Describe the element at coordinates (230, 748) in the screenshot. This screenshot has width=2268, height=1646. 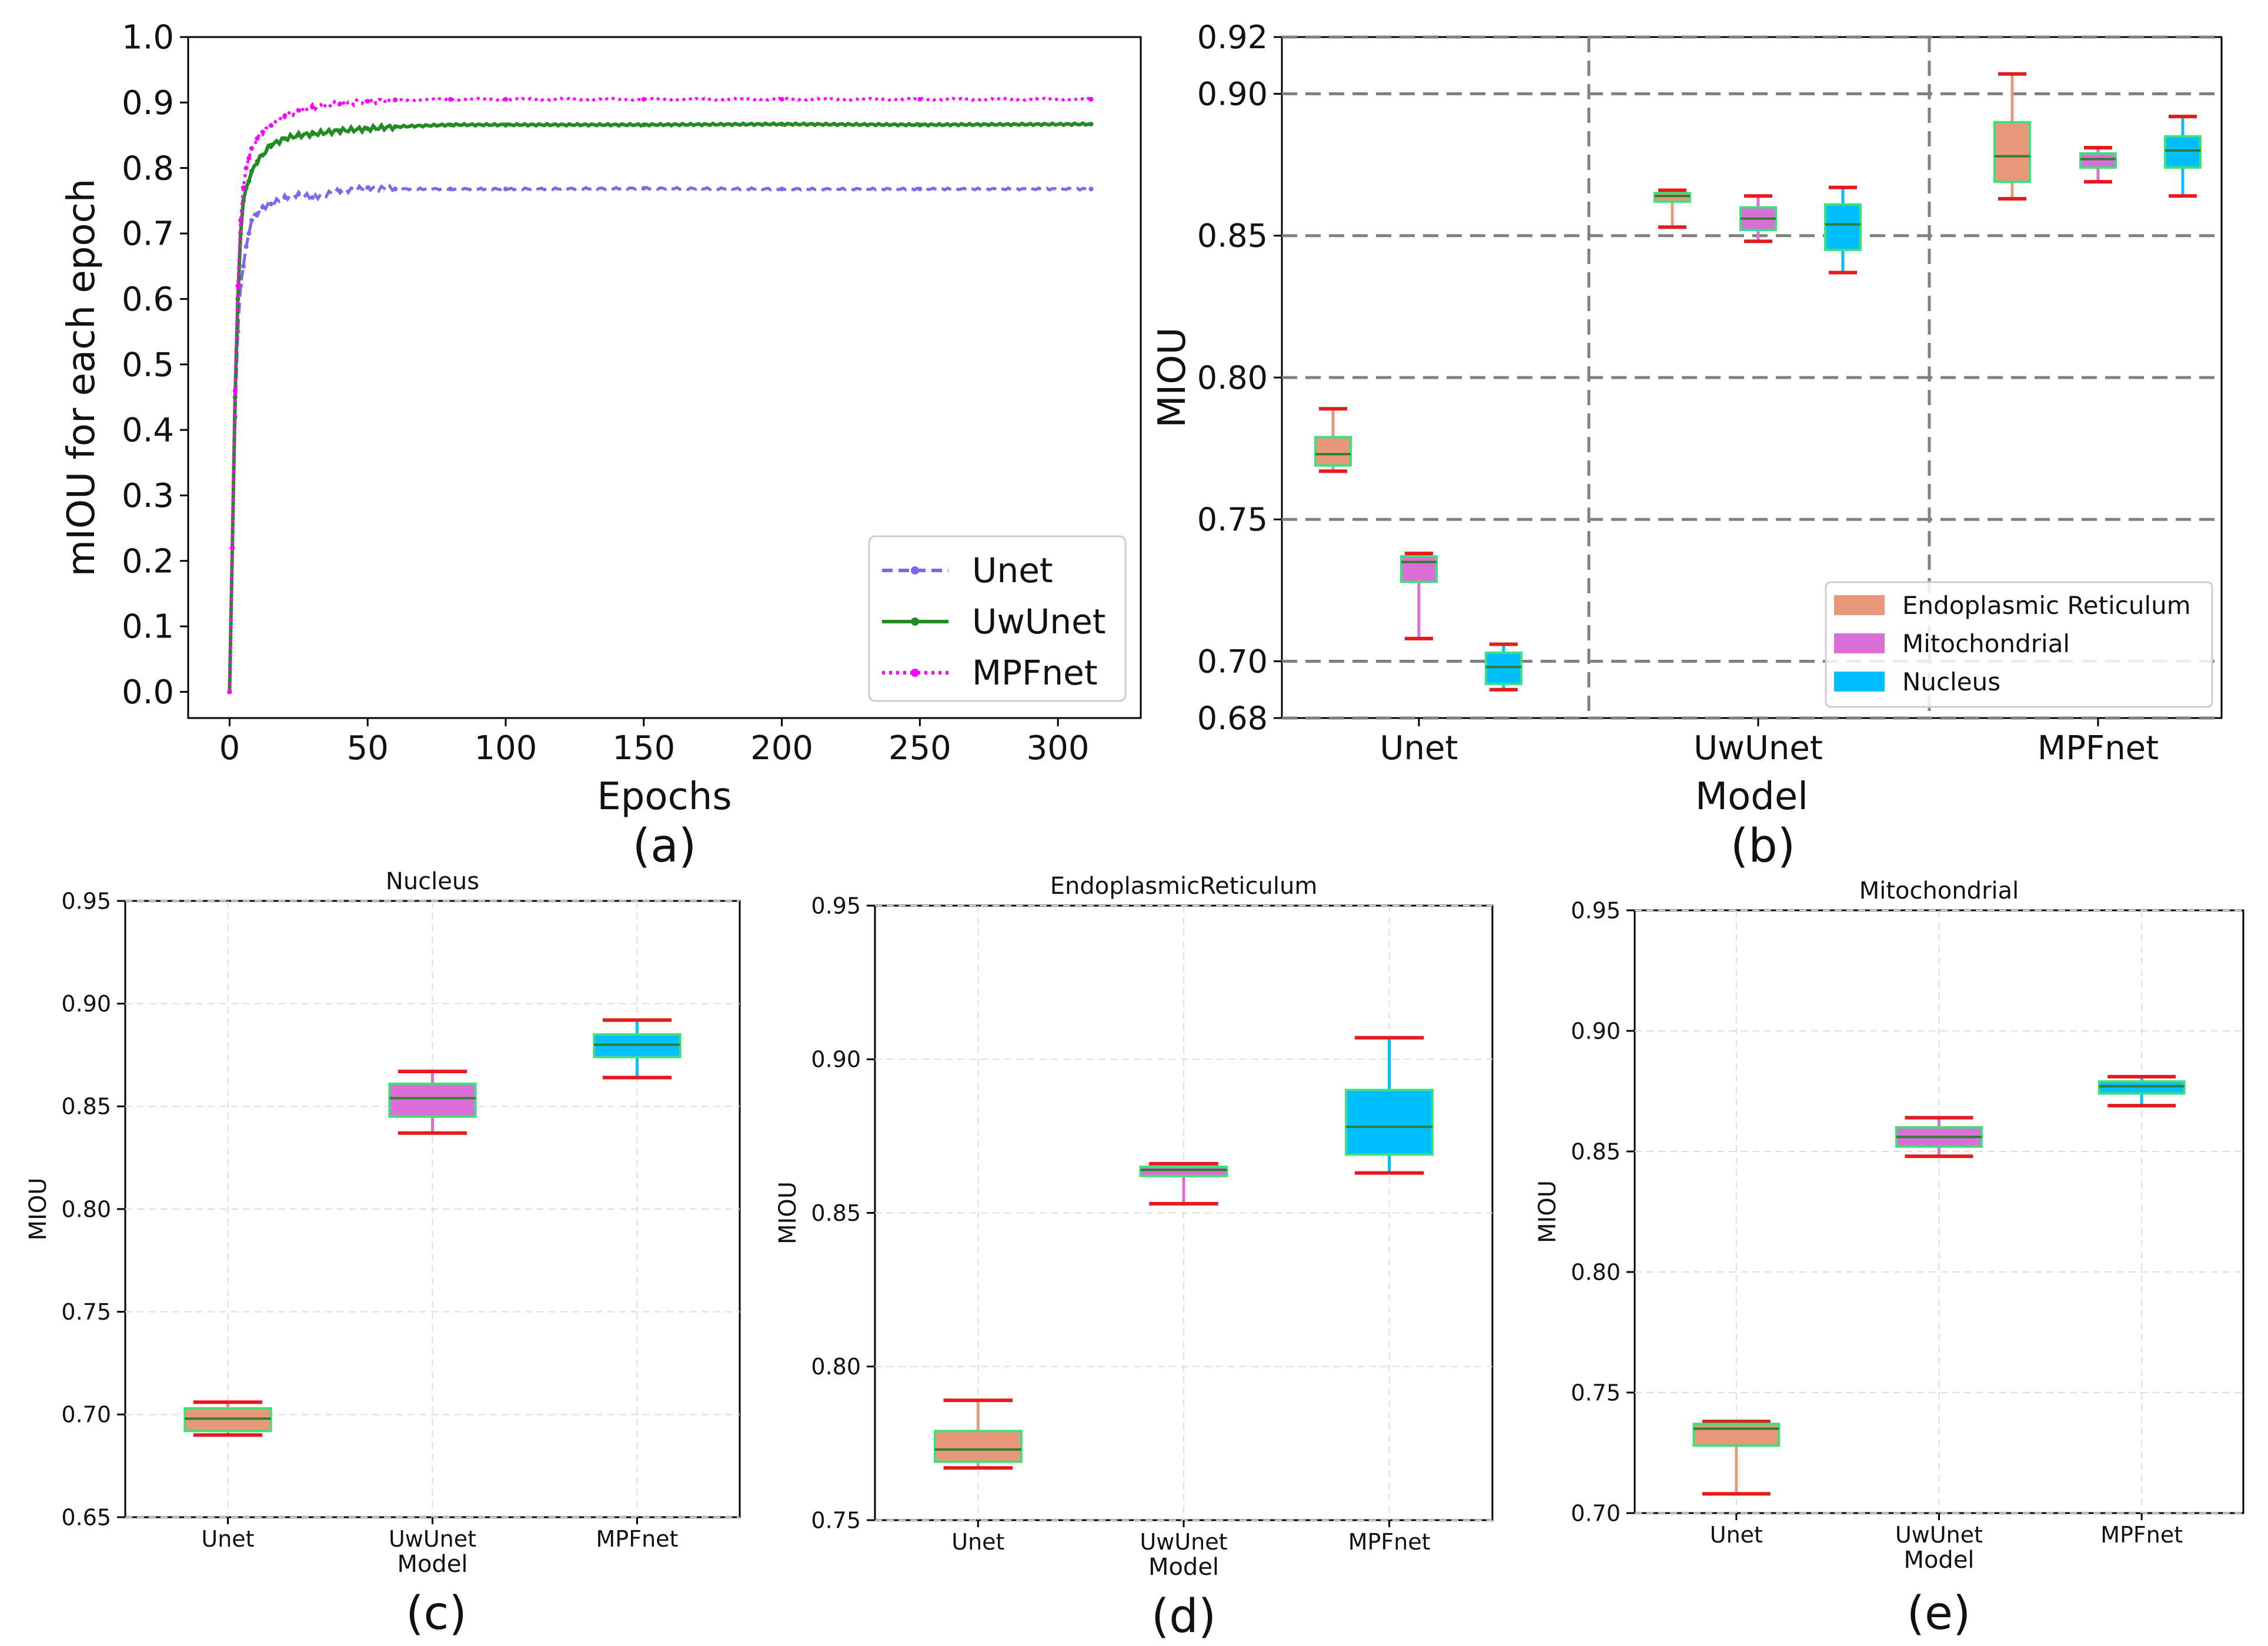
I see `x-tick-label: 0` at that location.